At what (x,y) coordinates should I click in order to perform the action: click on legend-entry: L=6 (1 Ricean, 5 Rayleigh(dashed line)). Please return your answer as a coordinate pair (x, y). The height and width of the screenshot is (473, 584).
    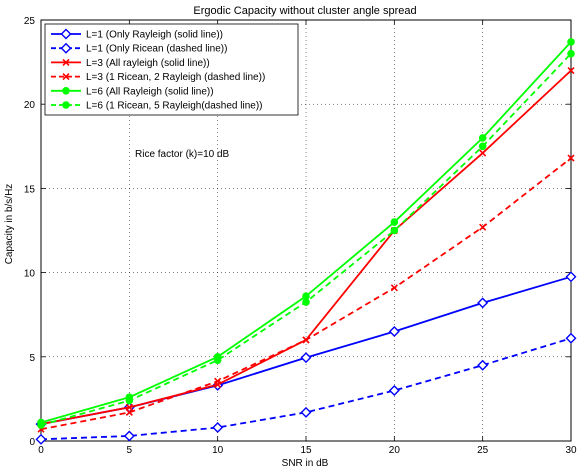
    Looking at the image, I should click on (157, 106).